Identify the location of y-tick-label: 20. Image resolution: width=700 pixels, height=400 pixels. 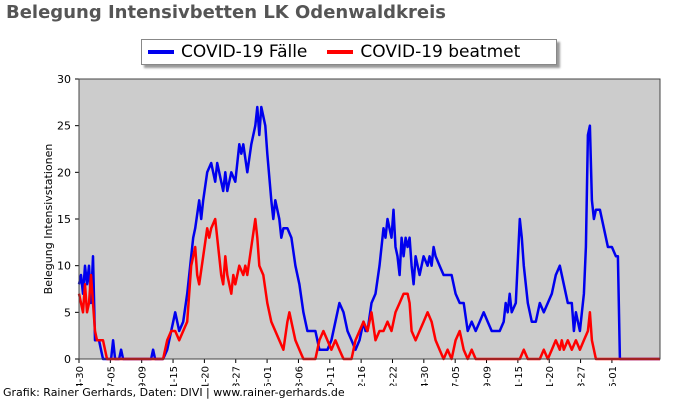
(64, 172).